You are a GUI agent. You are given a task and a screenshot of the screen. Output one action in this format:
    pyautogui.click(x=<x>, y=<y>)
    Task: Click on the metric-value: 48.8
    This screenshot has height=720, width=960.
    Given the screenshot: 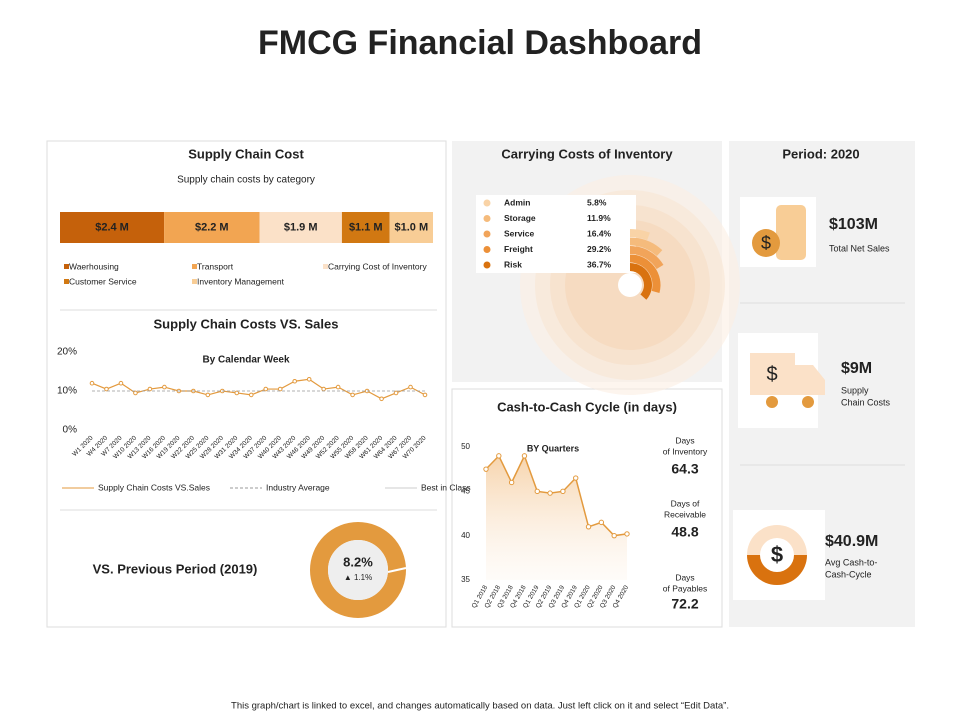 What is the action you would take?
    pyautogui.click(x=684, y=532)
    